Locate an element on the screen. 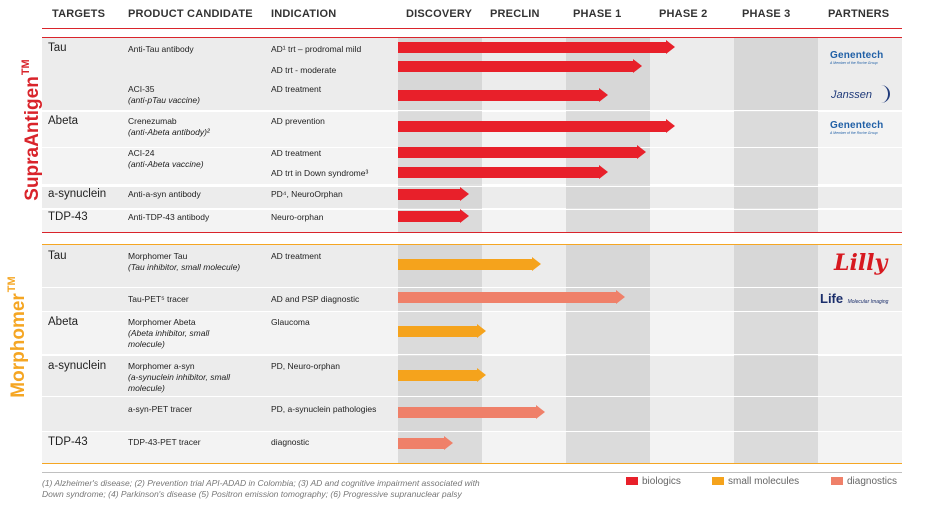  product-tau-pet: Tau-PET⁵ tracer is located at coordinates (158, 299).